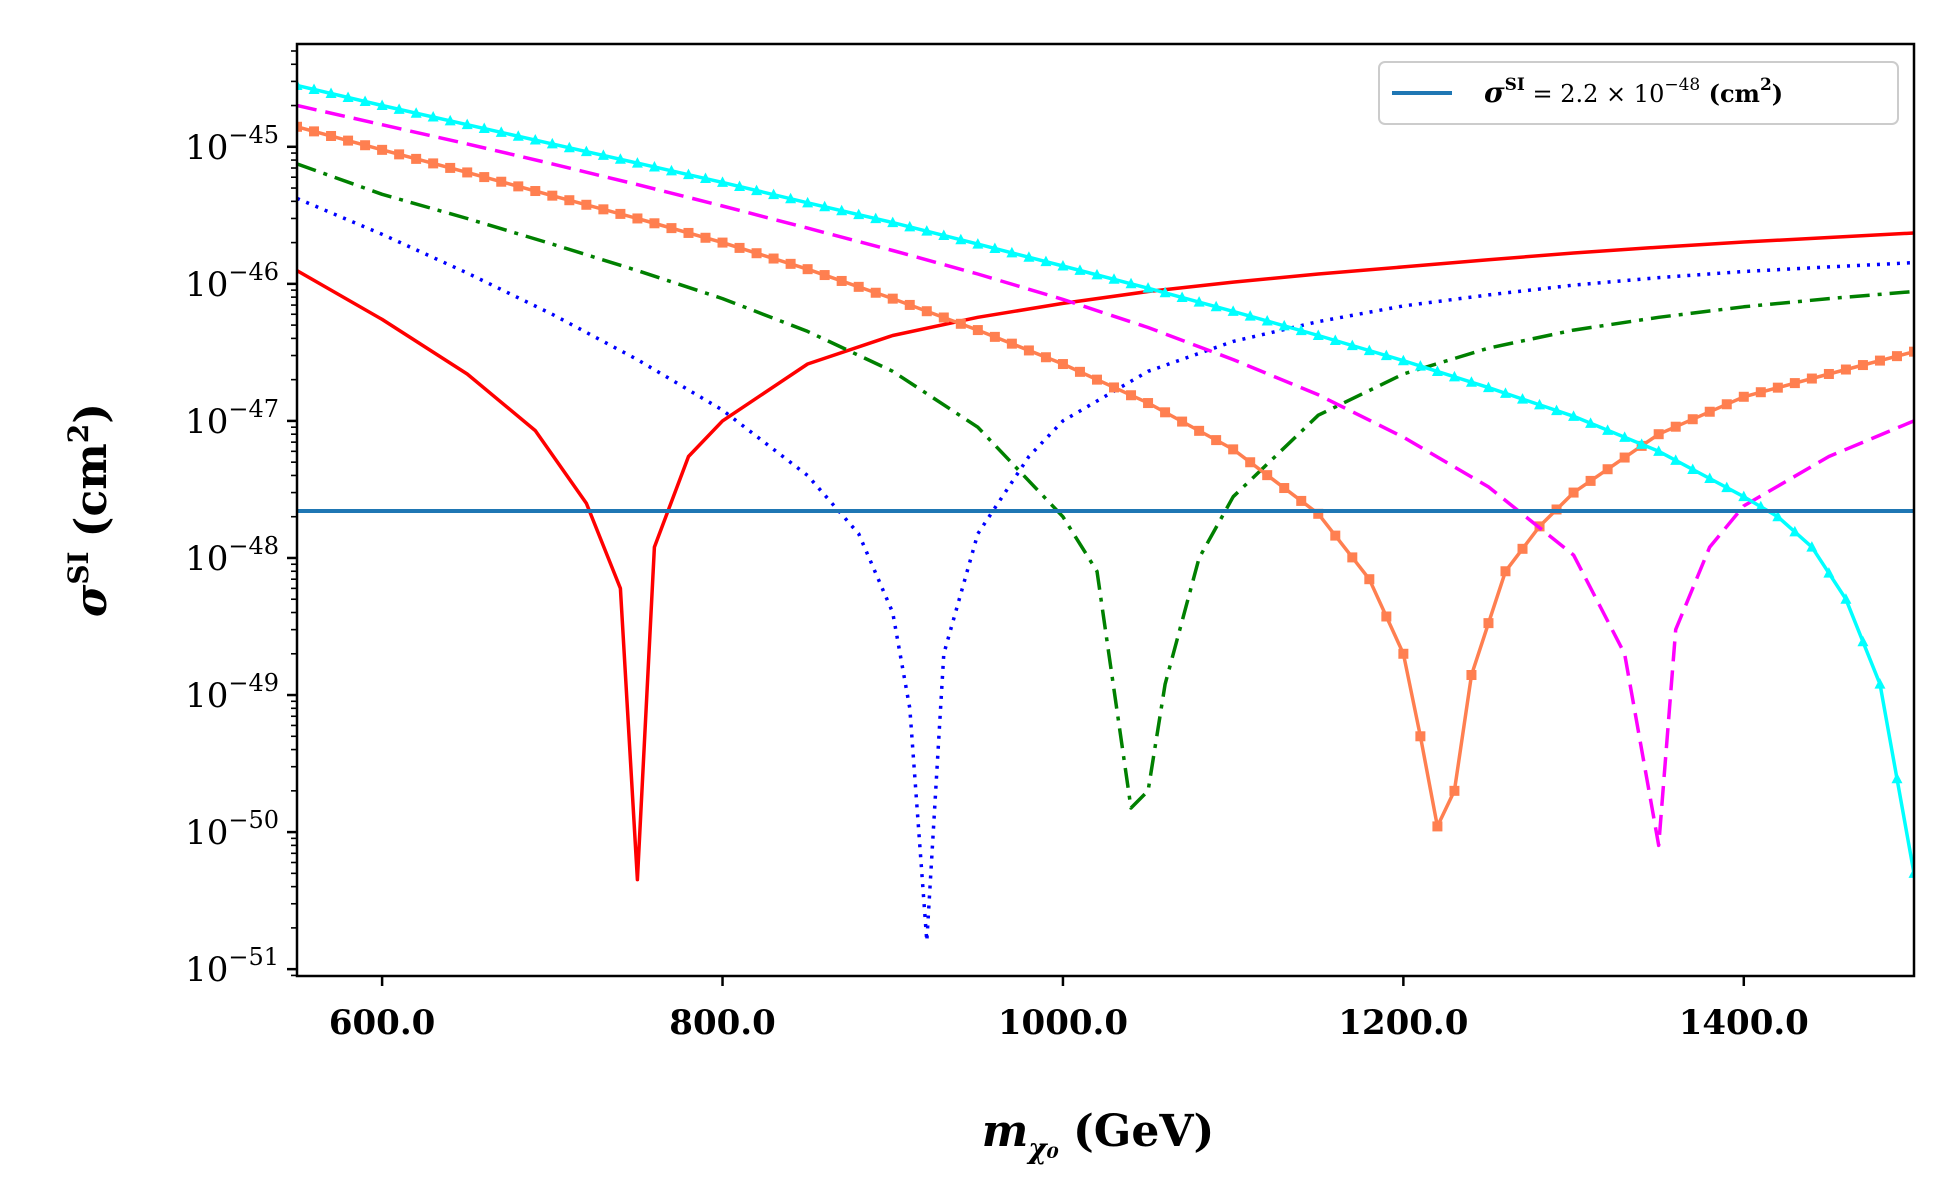 This screenshot has width=1950, height=1200. What do you see at coordinates (241, 555) in the screenshot?
I see `y-major-ticks: 10−45 10−46 10−47 10−48 10−49 10−50 10−51` at bounding box center [241, 555].